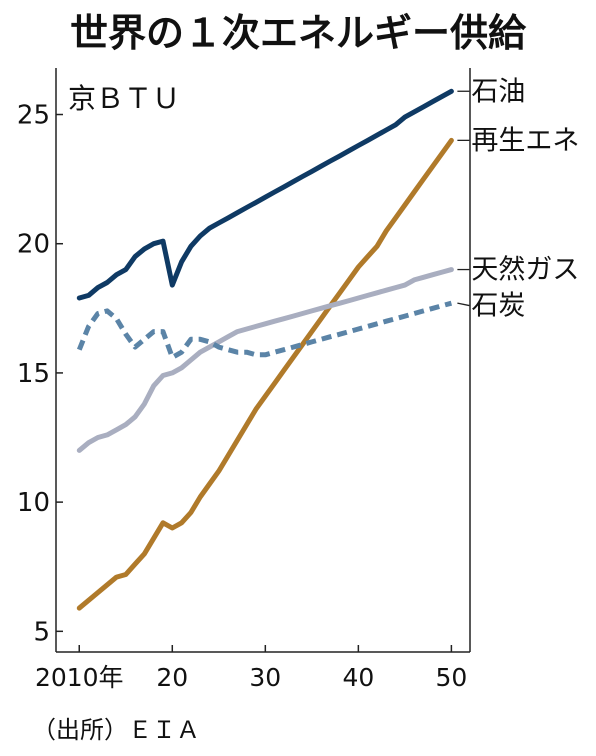 This screenshot has height=756, width=596. Describe the element at coordinates (33, 374) in the screenshot. I see `y-tick-label: 15` at that location.